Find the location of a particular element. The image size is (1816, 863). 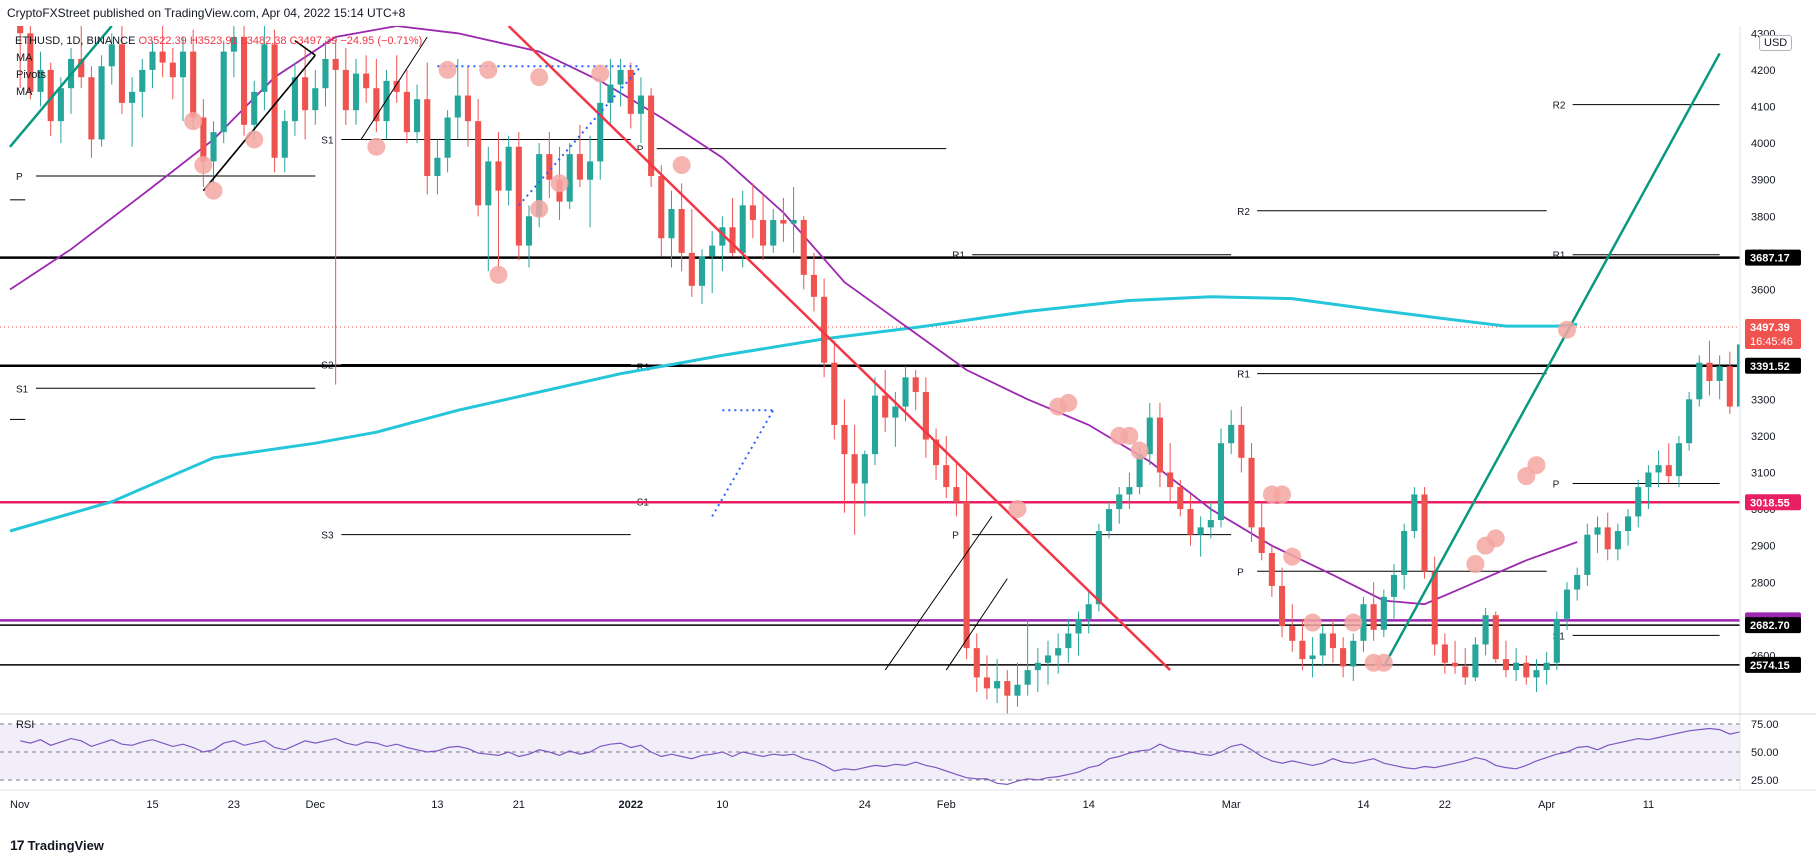

price-tick-label: 3100 is located at coordinates (1763, 473).